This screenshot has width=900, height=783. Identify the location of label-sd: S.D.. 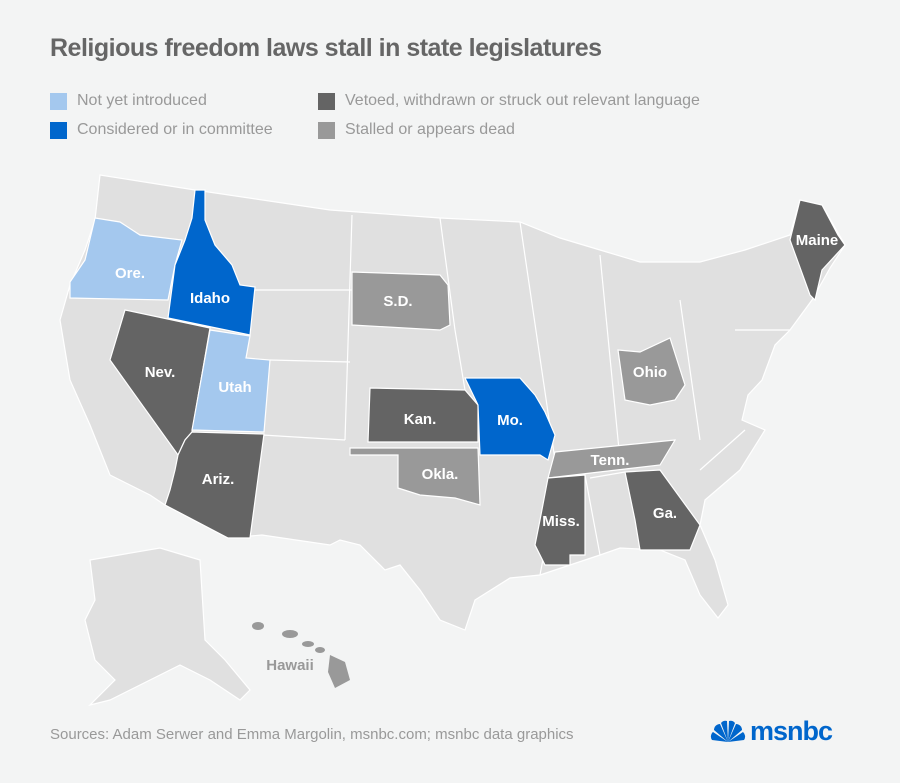
(397, 301).